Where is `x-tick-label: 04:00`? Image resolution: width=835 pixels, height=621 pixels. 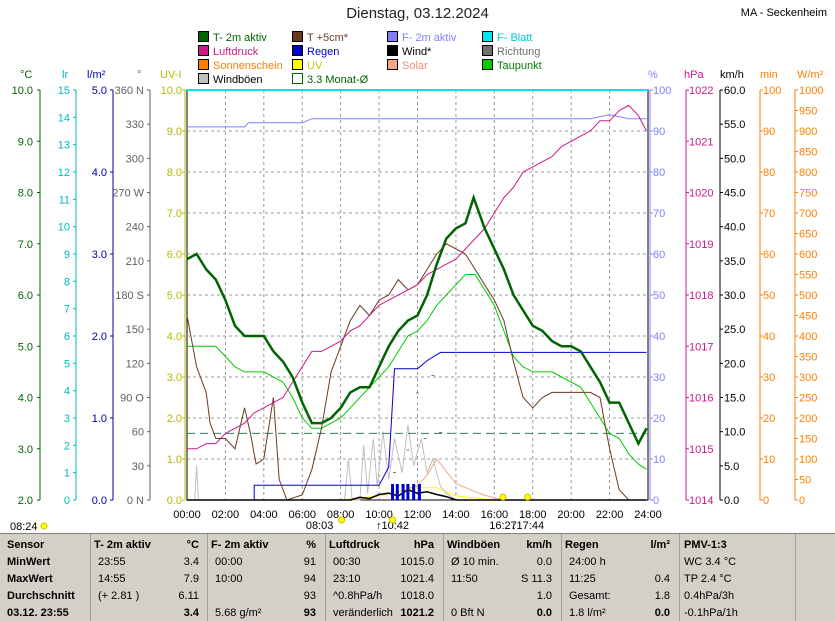 x-tick-label: 04:00 is located at coordinates (264, 515).